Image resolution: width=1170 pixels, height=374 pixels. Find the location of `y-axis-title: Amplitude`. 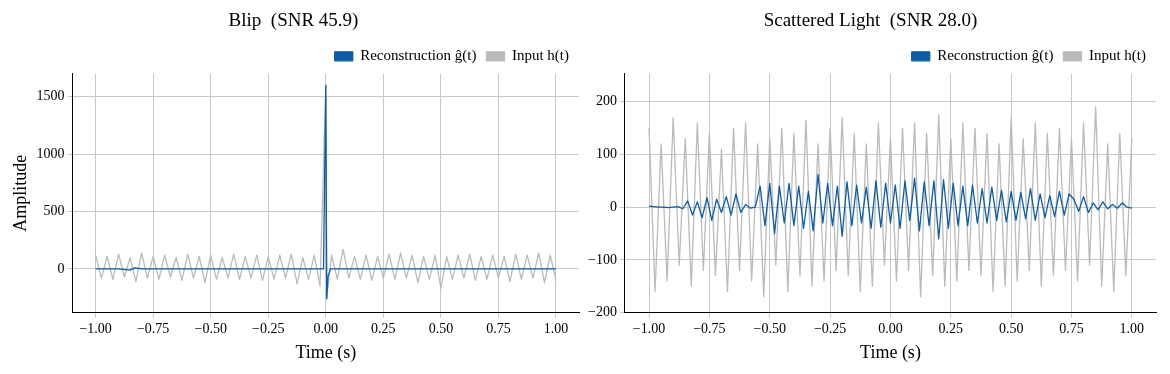

y-axis-title: Amplitude is located at coordinates (19, 193).